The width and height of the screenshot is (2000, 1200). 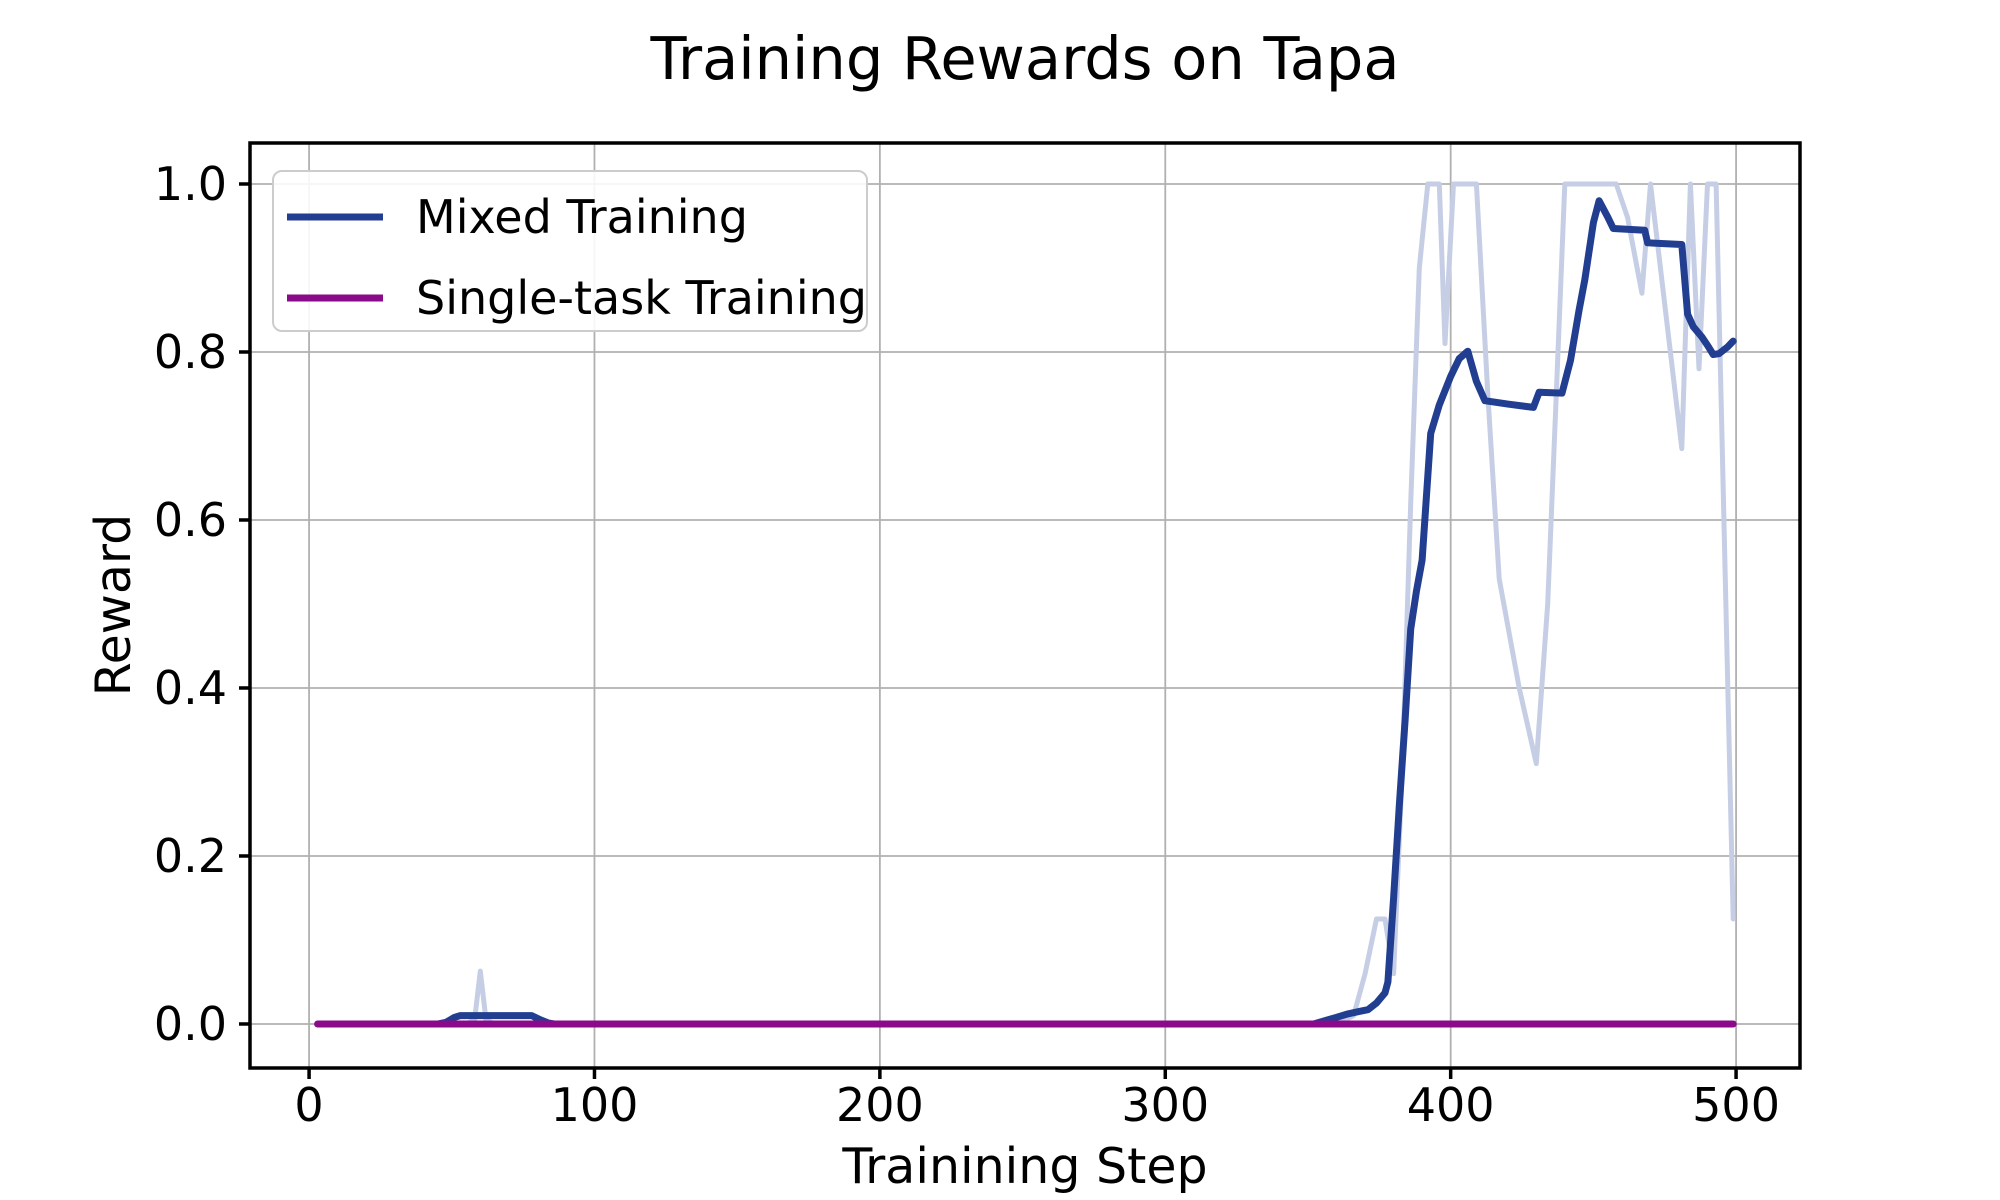 What do you see at coordinates (190, 688) in the screenshot?
I see `y-tick-label: 0.4` at bounding box center [190, 688].